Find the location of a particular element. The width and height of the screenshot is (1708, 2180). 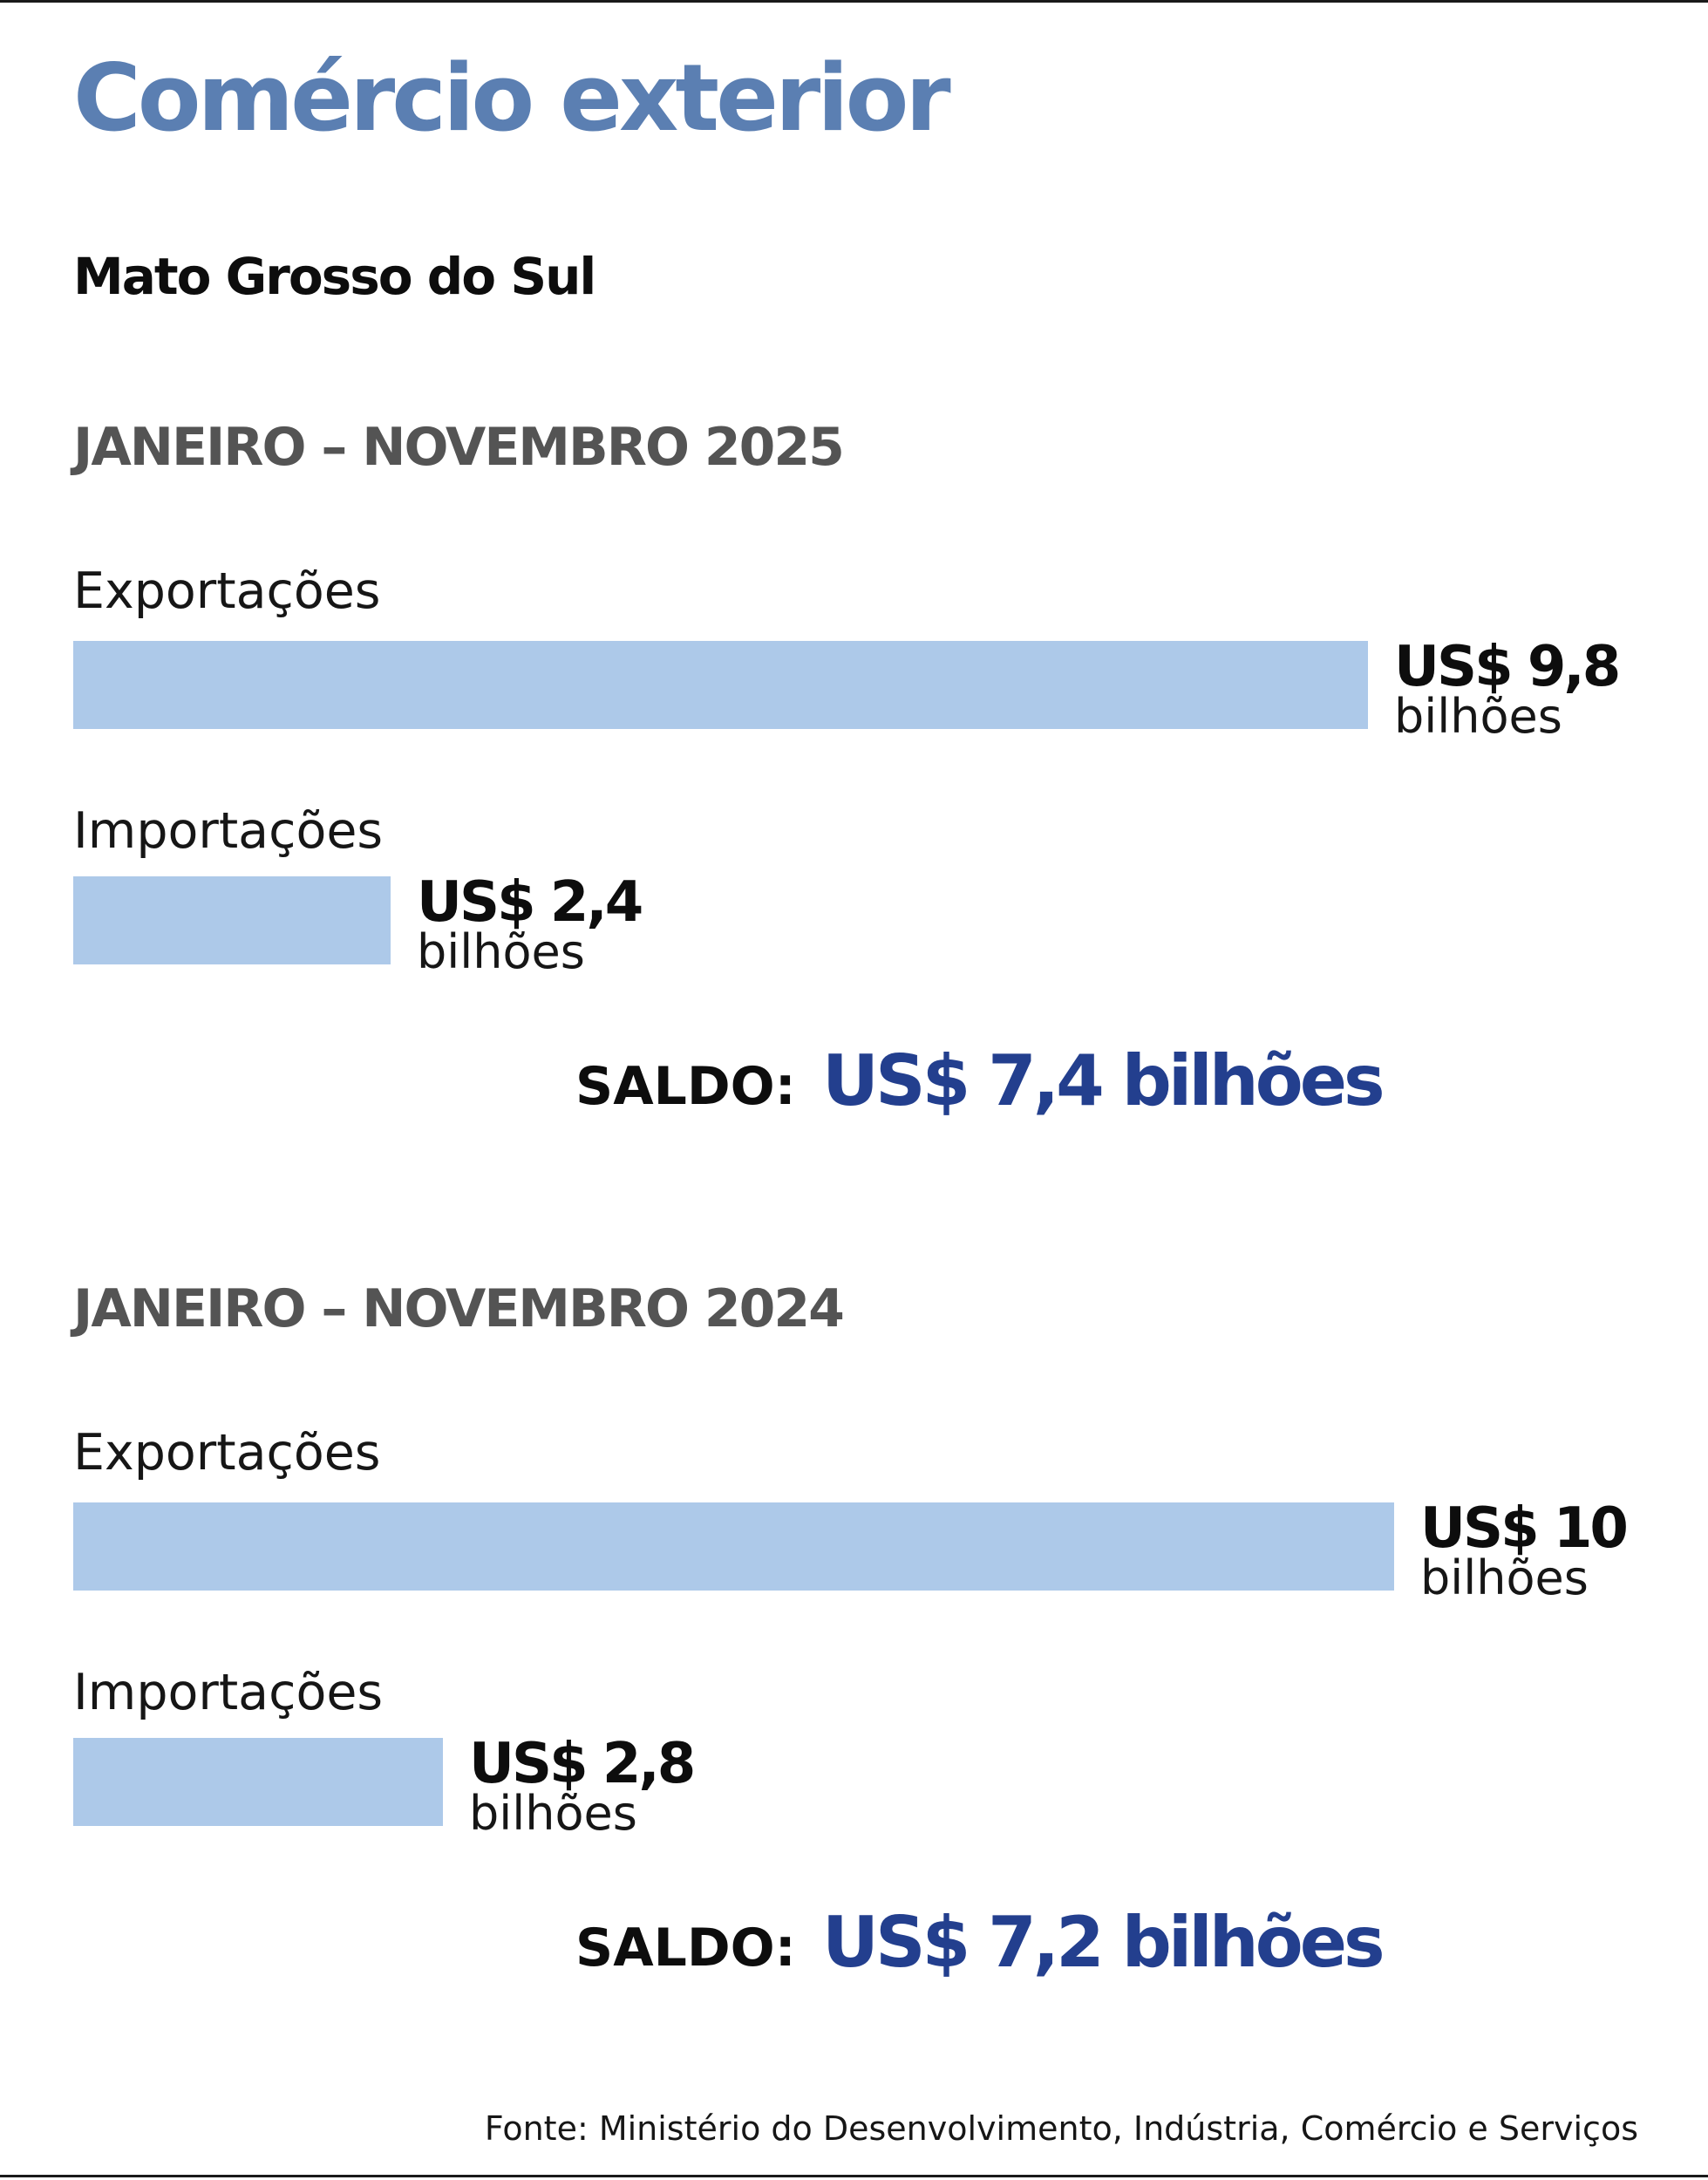

saldo-value: US$ 7,2 bilhões is located at coordinates (1103, 1942).